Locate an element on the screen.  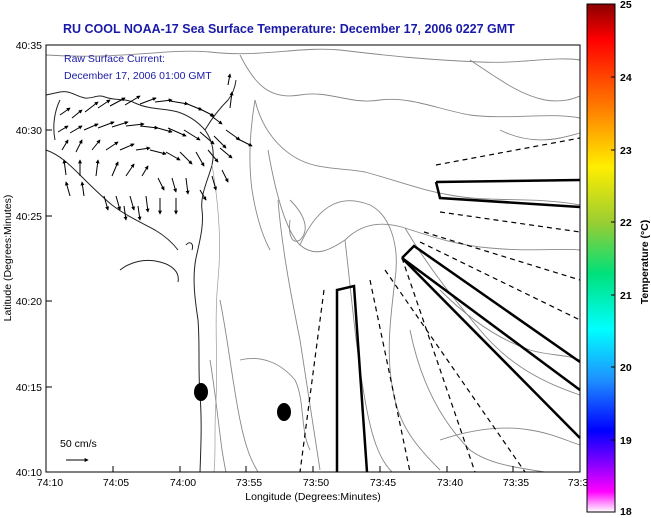
colorbar-tick-label: 22 is located at coordinates (626, 223).